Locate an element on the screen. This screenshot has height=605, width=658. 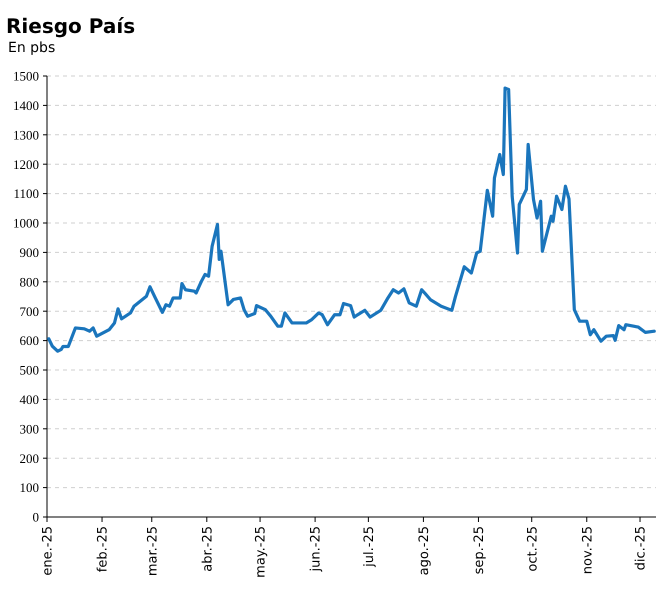
y-tick-label: 900 is located at coordinates (29, 252).